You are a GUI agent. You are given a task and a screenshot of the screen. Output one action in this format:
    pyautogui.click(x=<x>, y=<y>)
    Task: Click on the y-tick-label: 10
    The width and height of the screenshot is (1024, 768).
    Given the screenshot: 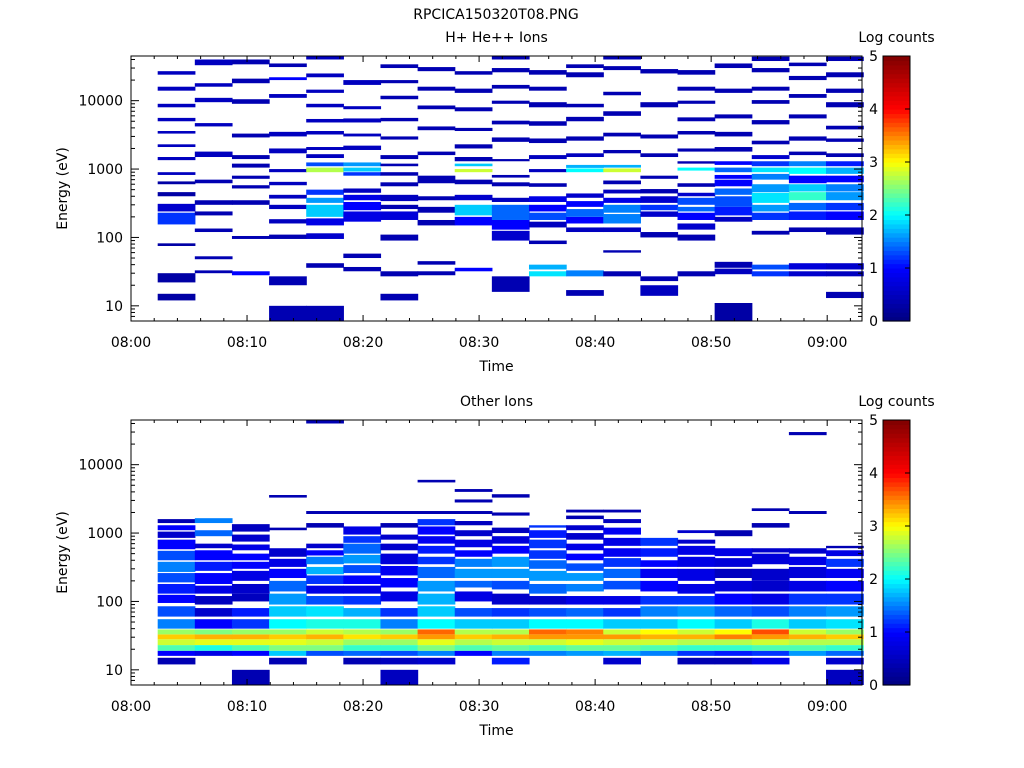 What is the action you would take?
    pyautogui.click(x=114, y=671)
    